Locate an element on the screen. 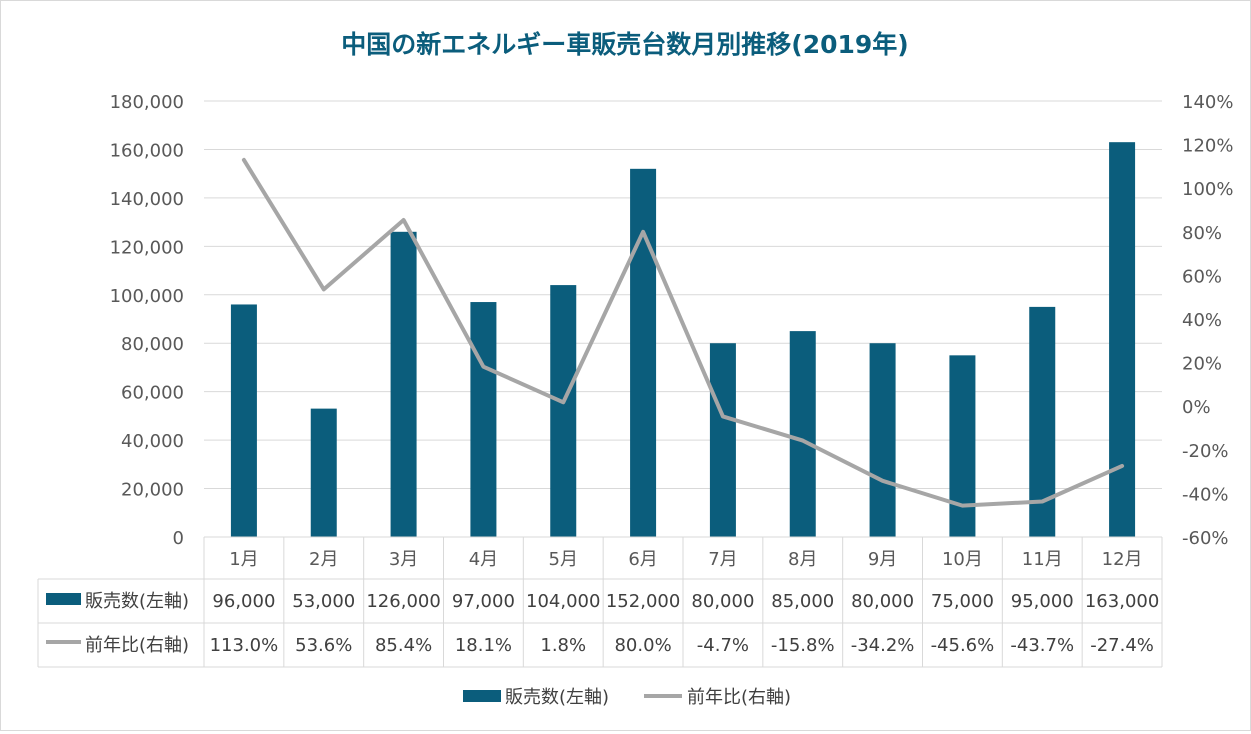 This screenshot has height=734, width=1251. right-axis-tick-label: 140% is located at coordinates (1207, 102).